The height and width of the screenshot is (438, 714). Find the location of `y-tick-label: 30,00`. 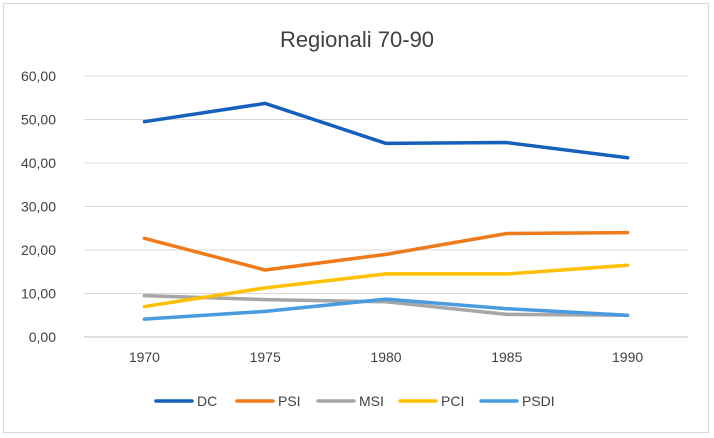

y-tick-label: 30,00 is located at coordinates (38, 207).